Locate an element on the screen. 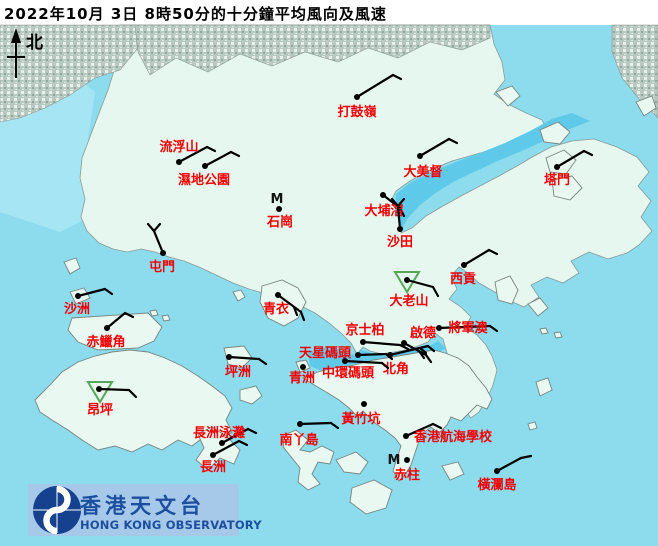  station-tap-mun: 塔門 is located at coordinates (569, 168).